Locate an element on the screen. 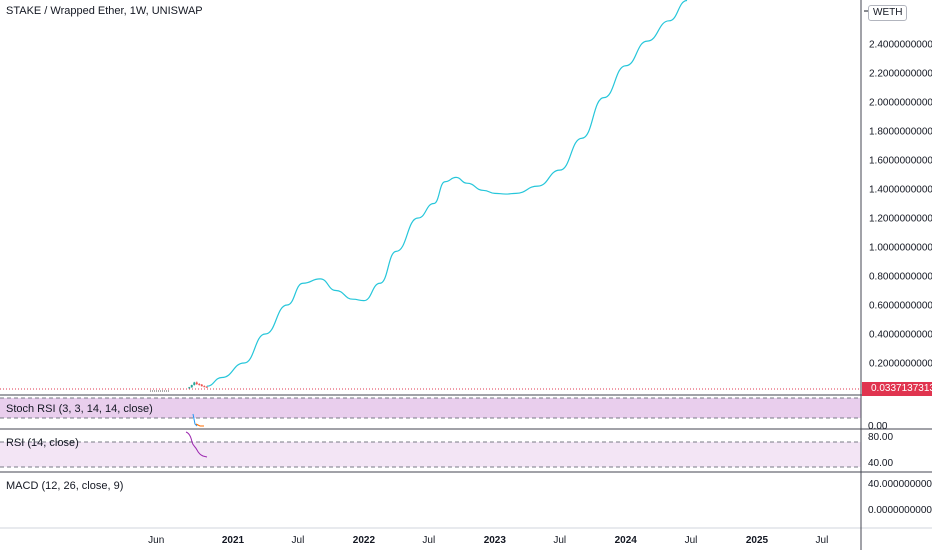 The height and width of the screenshot is (550, 932). time-axis-year-label: 2023 is located at coordinates (495, 540).